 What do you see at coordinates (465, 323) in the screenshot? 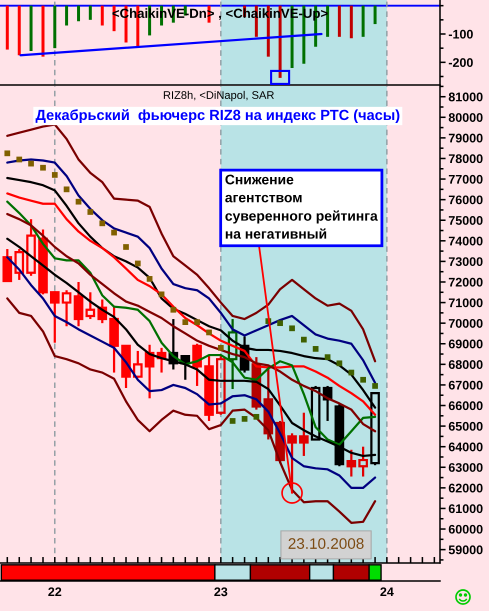
I see `y-tick-label: 70000` at bounding box center [465, 323].